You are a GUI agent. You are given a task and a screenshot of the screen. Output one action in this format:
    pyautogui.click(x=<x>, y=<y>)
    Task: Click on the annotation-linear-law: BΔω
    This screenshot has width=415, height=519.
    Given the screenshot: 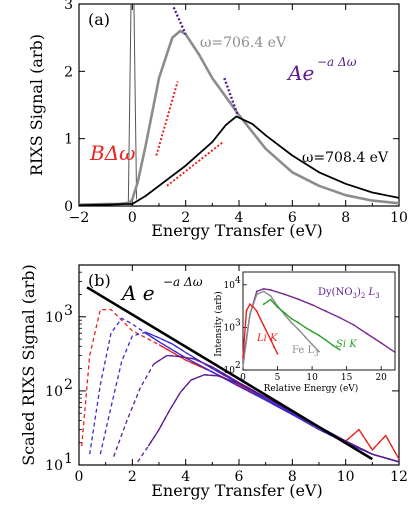 What is the action you would take?
    pyautogui.click(x=112, y=153)
    